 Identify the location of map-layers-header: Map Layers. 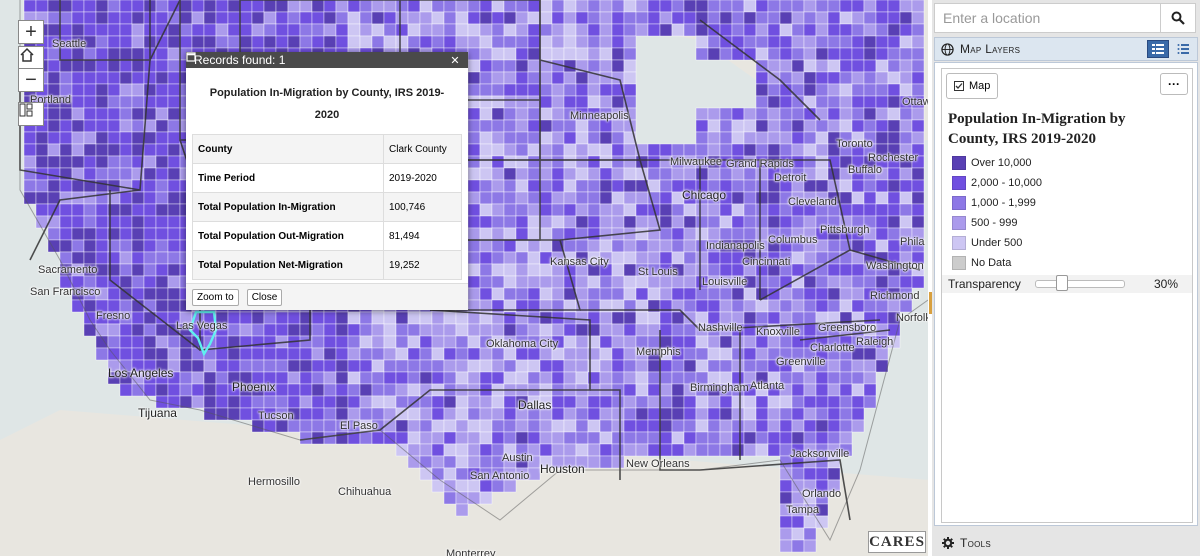
(1066, 49).